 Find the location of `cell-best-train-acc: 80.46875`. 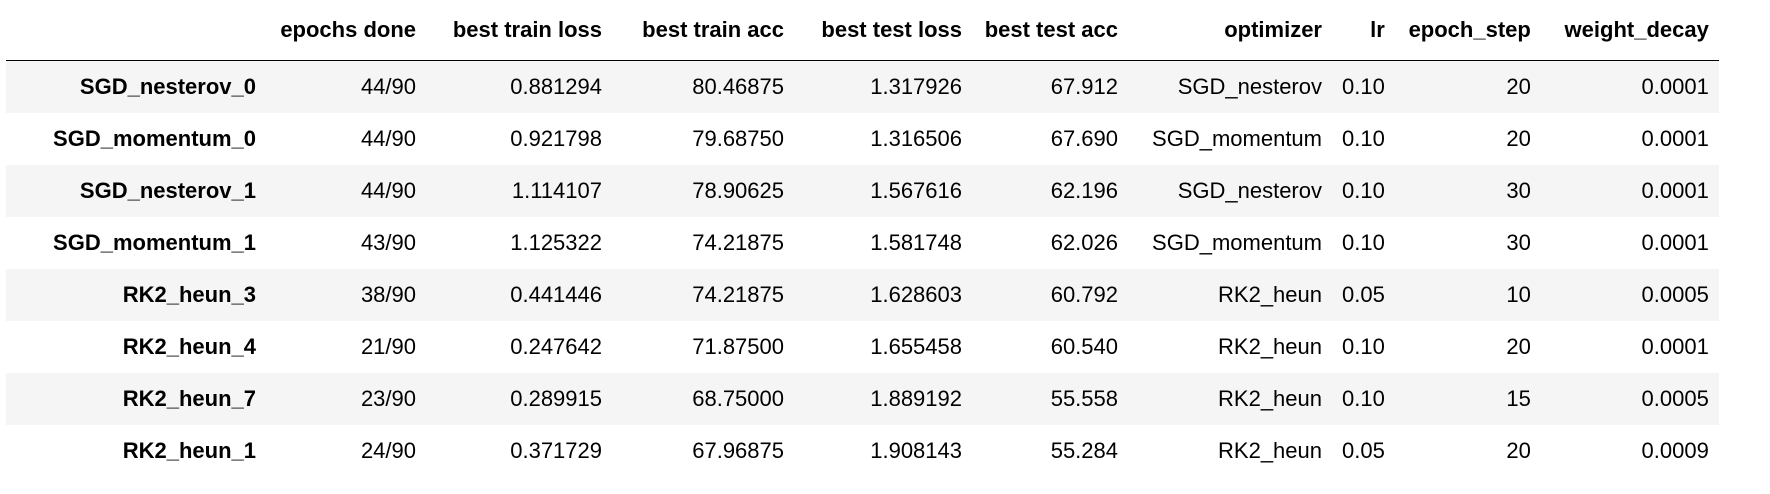

cell-best-train-acc: 80.46875 is located at coordinates (738, 86).